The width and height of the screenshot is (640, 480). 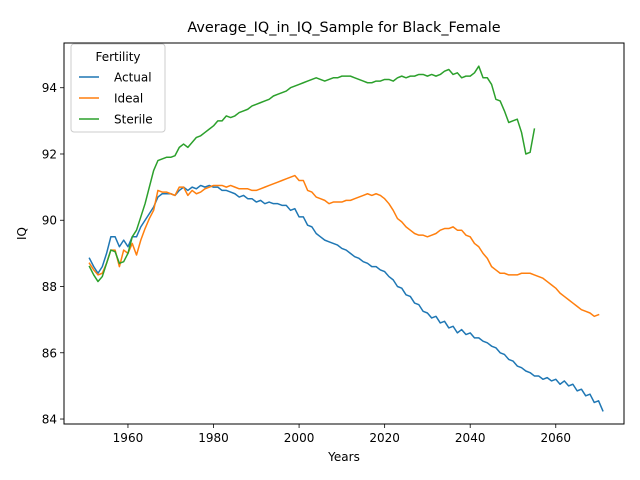 I want to click on legend: Fertility Actual Ideal Sterile, so click(x=118, y=88).